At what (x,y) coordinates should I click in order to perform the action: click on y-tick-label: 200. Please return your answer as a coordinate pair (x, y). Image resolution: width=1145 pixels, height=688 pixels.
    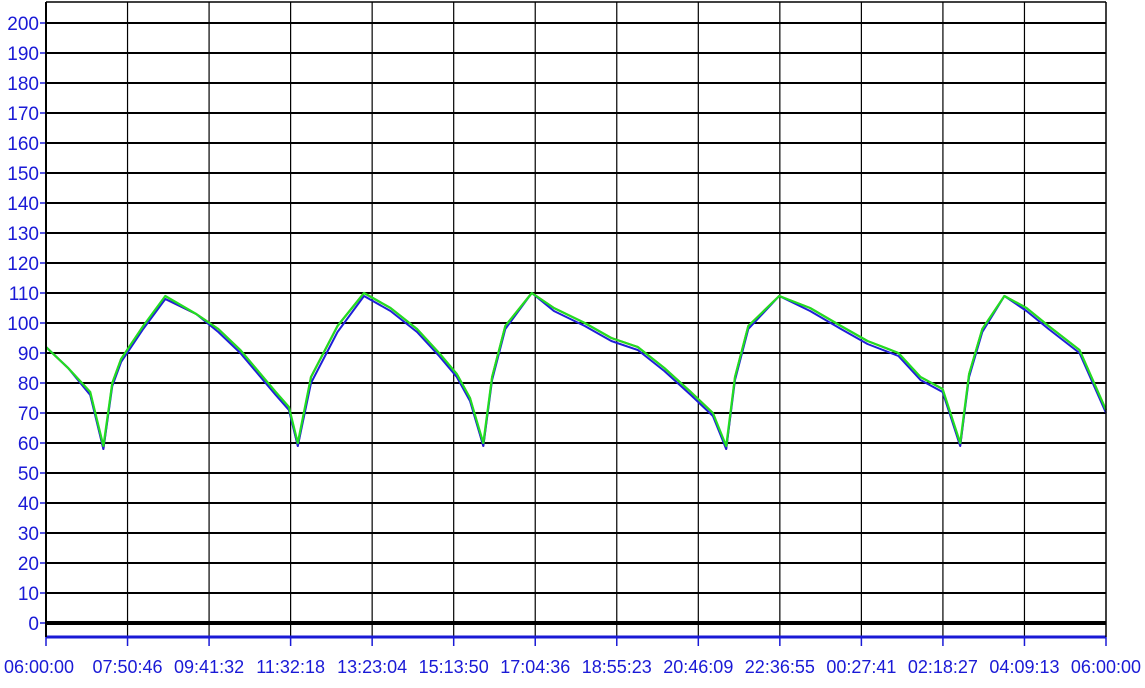
    Looking at the image, I should click on (23, 24).